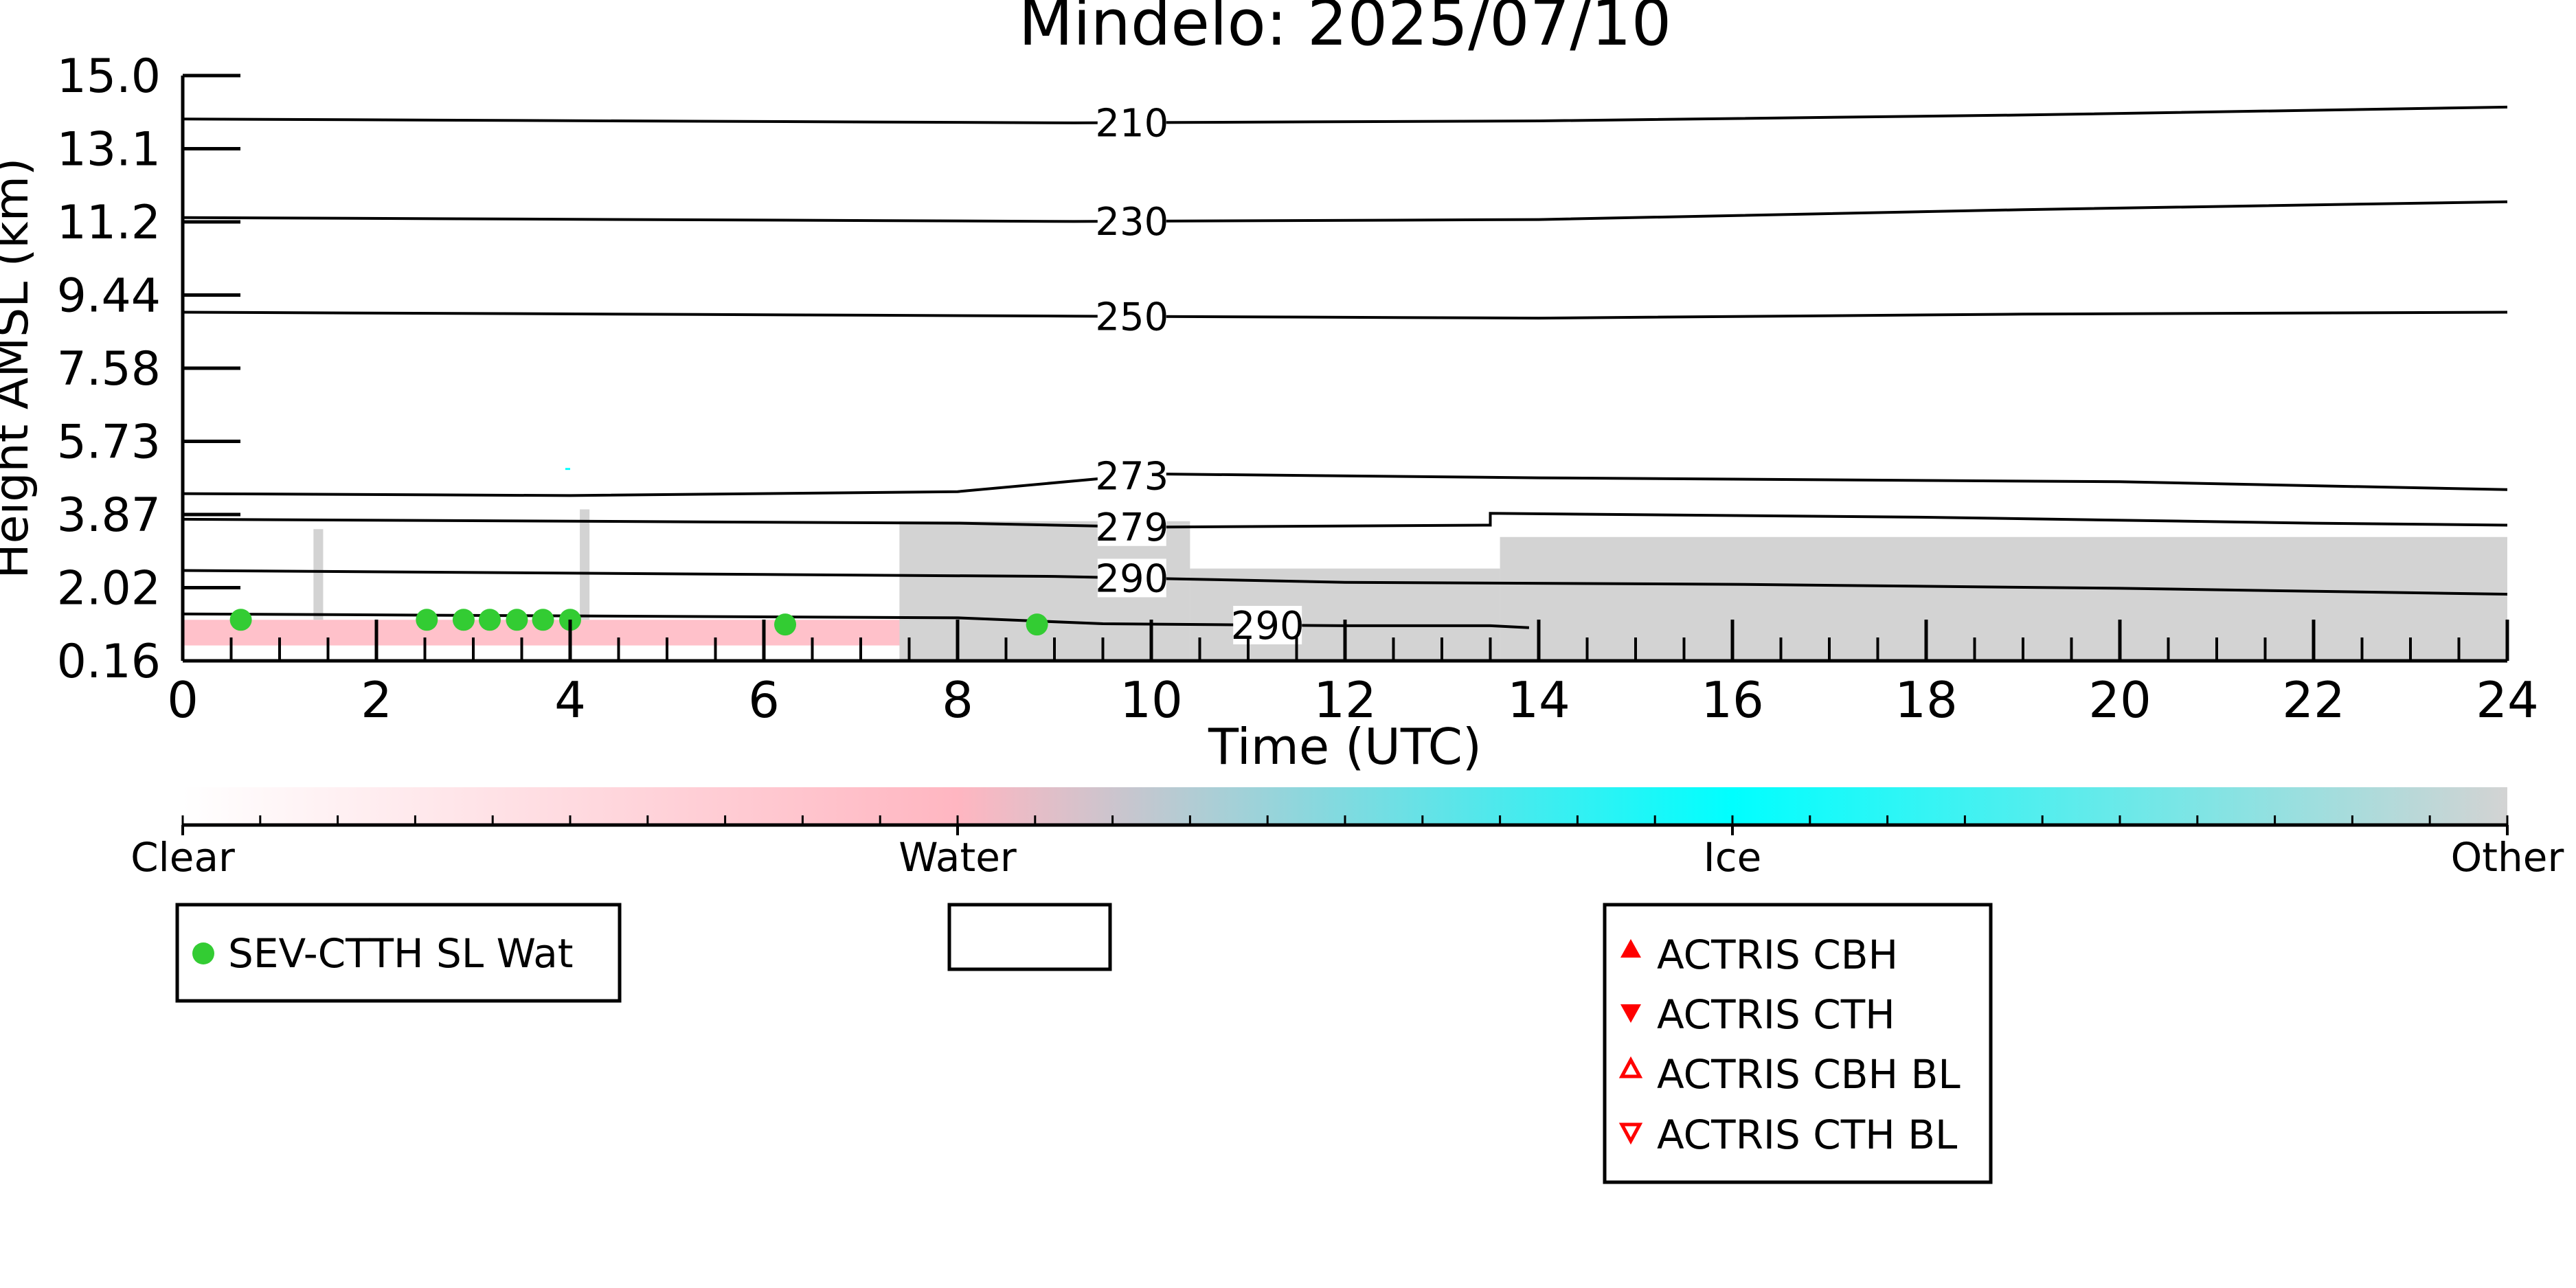 This screenshot has height=1288, width=2576. I want to click on contour-label-273-3: 273, so click(1131, 476).